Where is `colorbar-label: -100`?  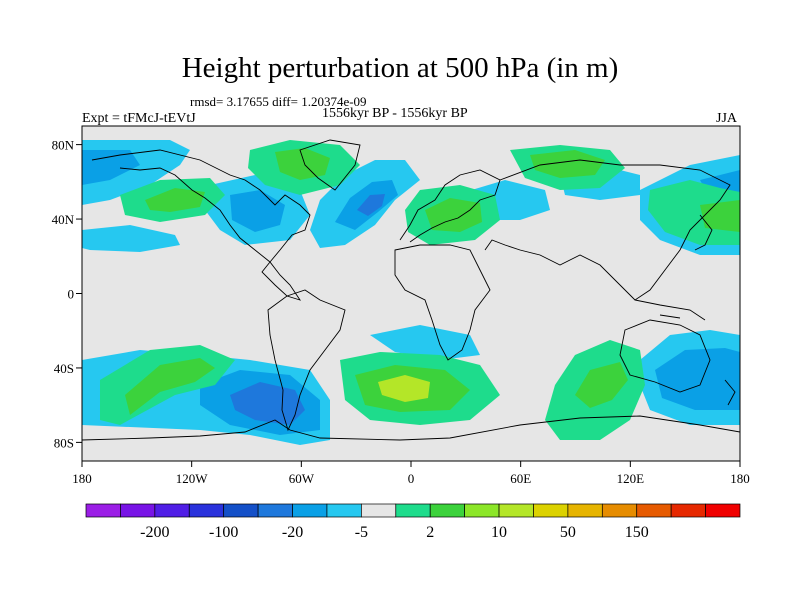 colorbar-label: -100 is located at coordinates (223, 532).